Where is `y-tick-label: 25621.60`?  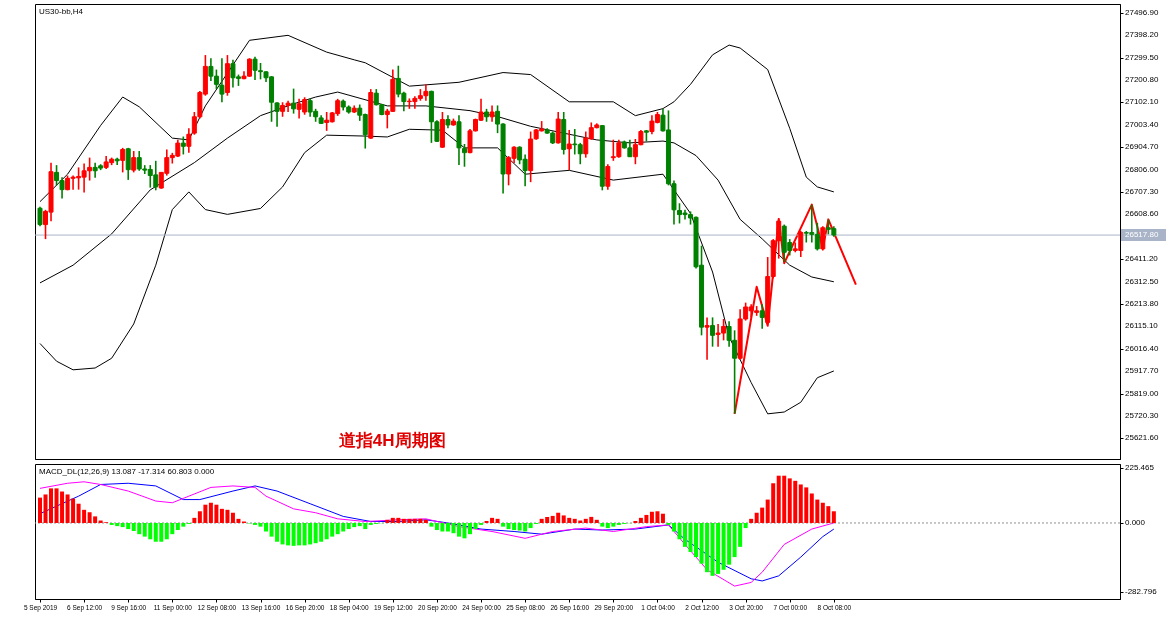
y-tick-label: 25621.60 is located at coordinates (1142, 438).